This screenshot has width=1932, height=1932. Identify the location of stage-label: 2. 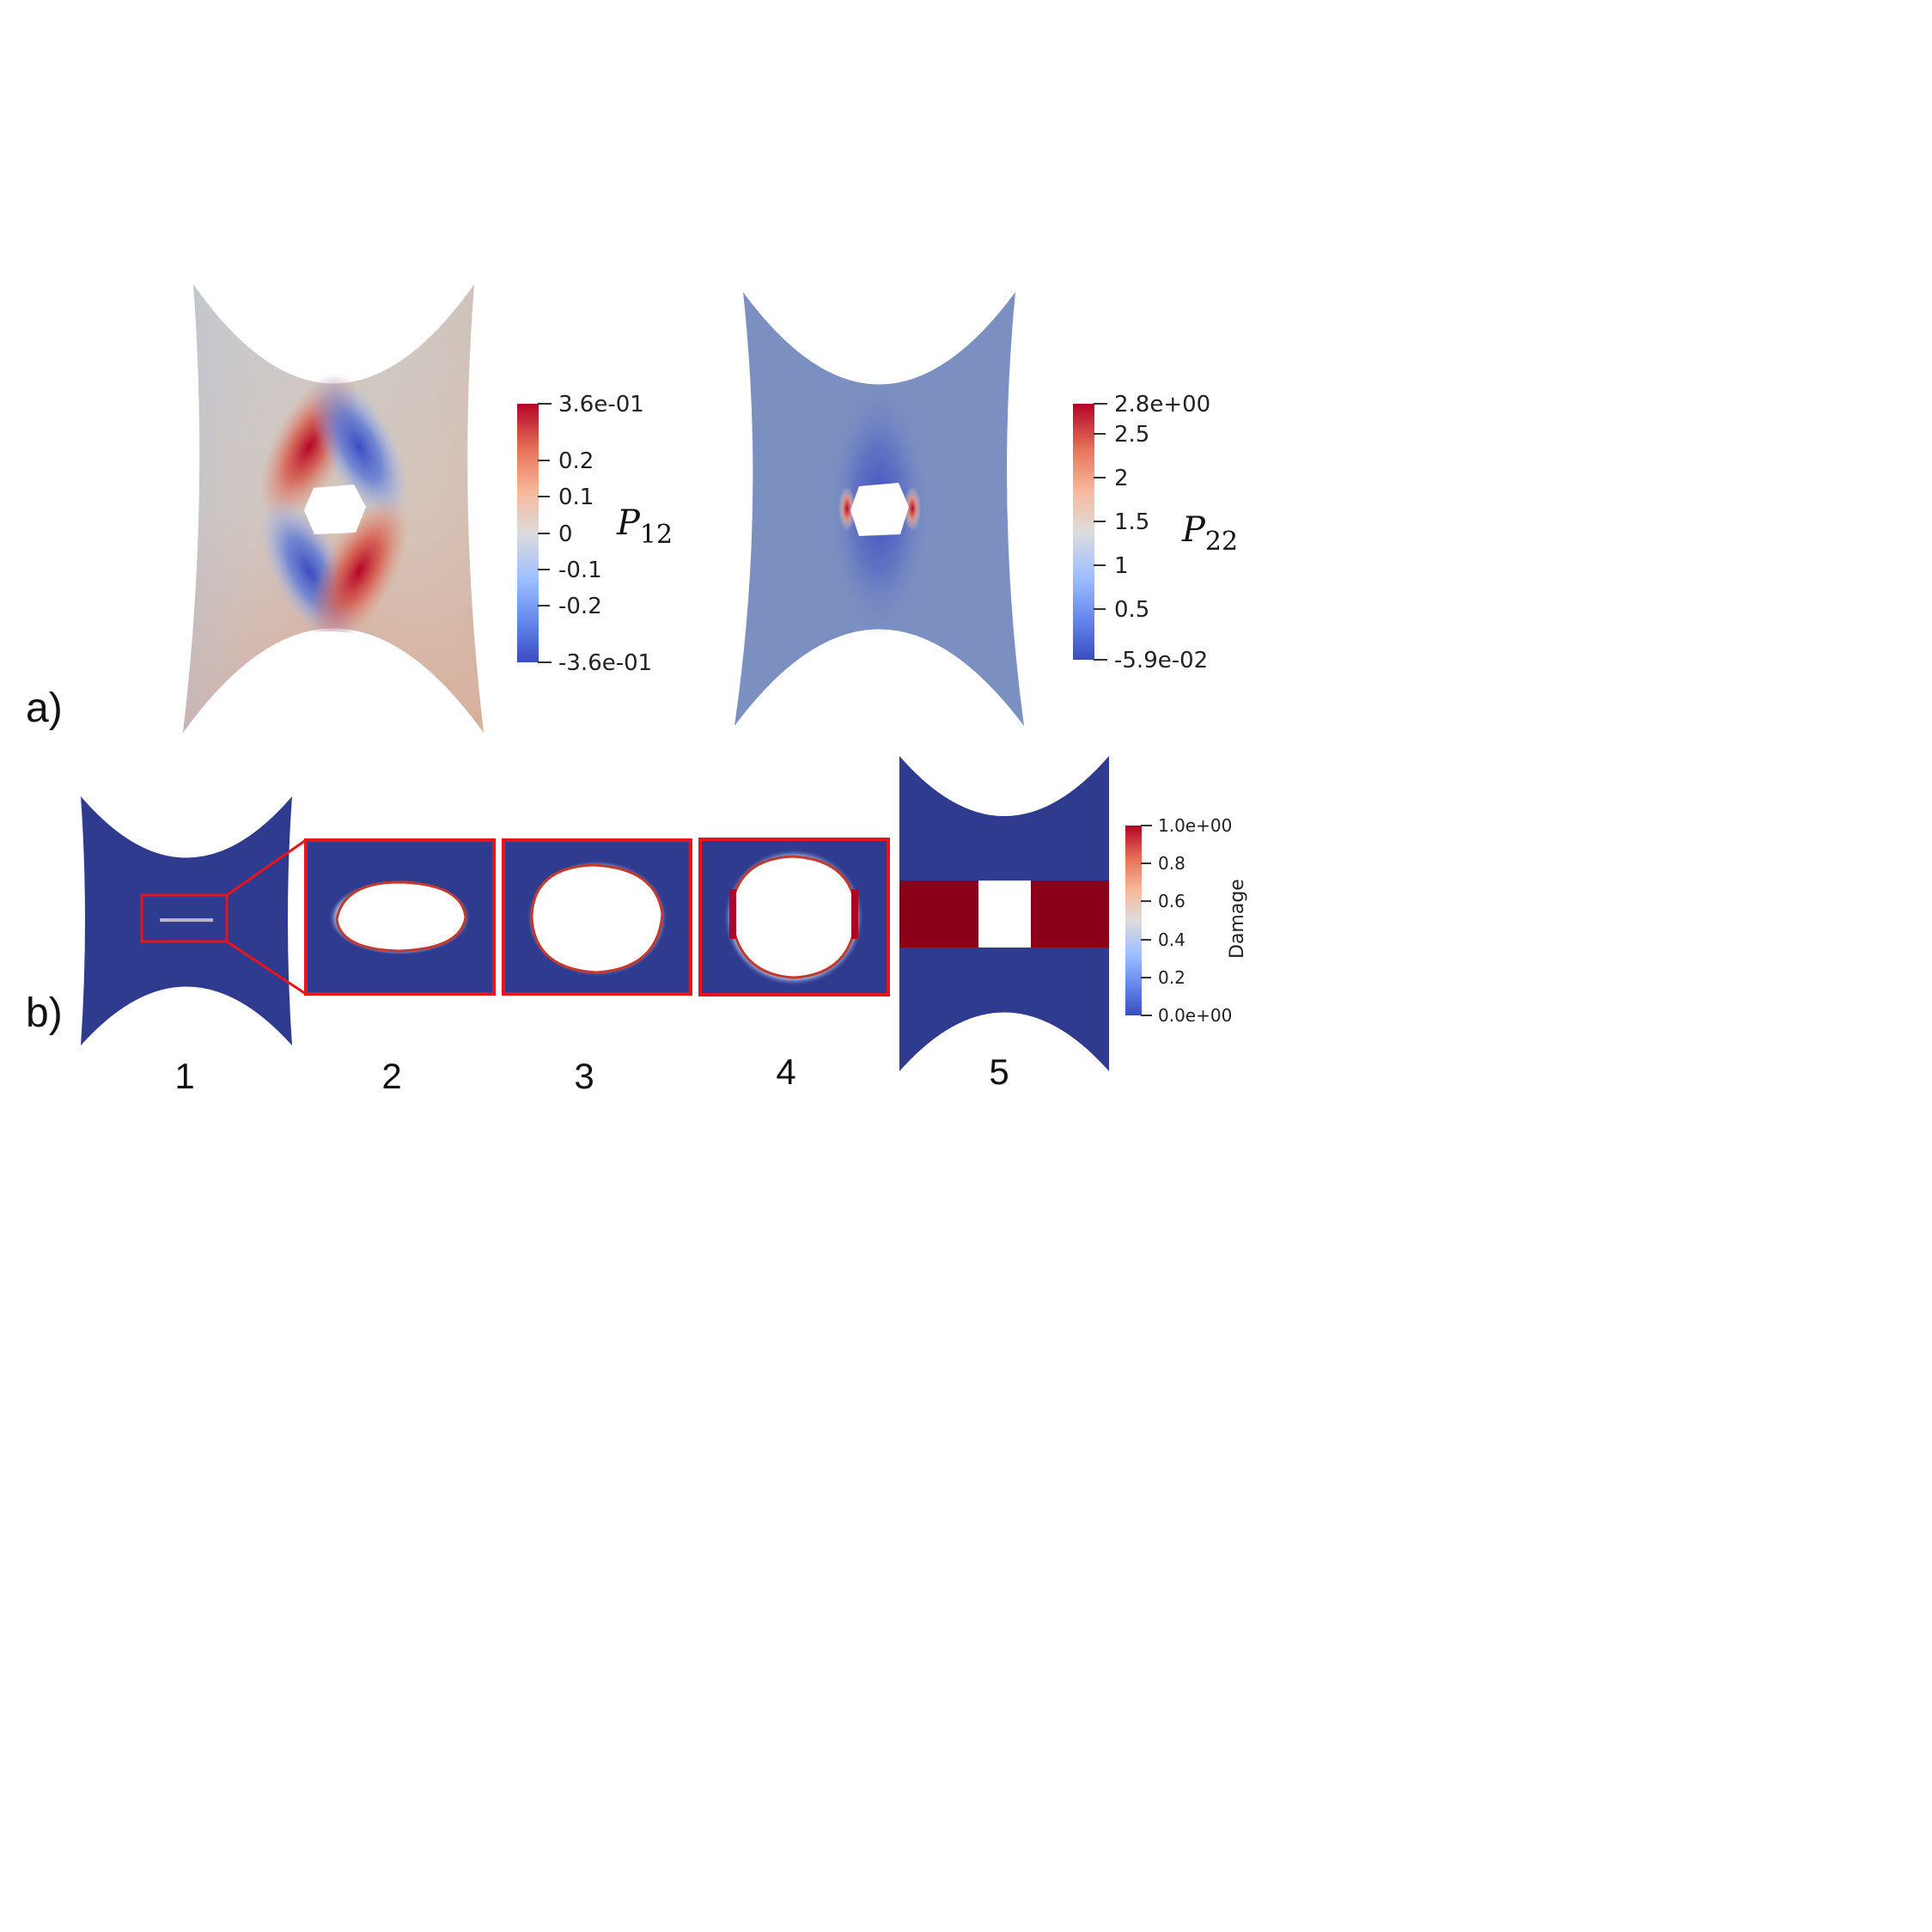
(391, 1076).